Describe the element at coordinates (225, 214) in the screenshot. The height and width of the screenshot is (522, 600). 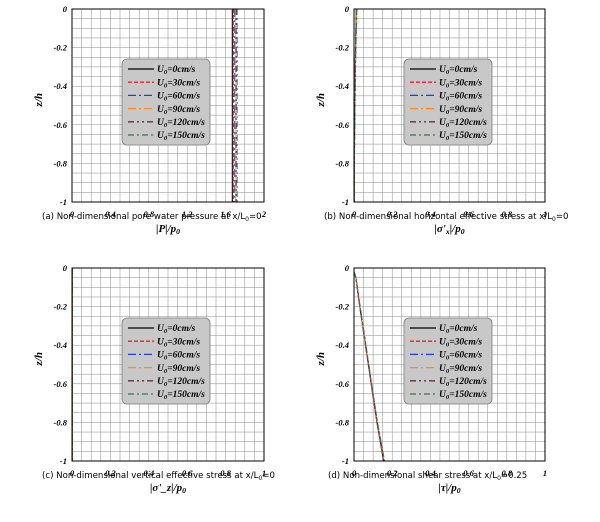
I see `x-tick-label: 1.6` at that location.